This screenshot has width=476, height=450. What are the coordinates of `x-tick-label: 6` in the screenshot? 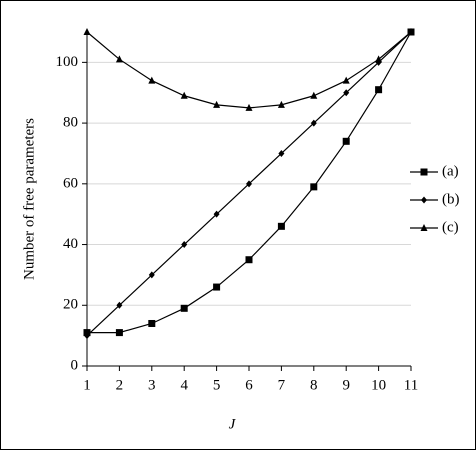 It's located at (249, 385).